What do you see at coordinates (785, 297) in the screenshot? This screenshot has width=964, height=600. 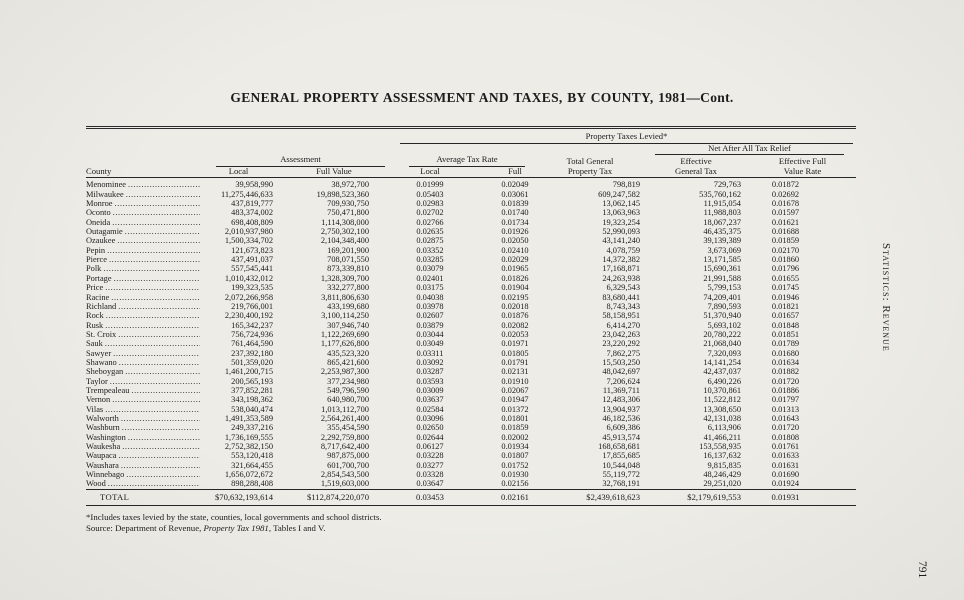 I see `value-cell: 0.01946` at bounding box center [785, 297].